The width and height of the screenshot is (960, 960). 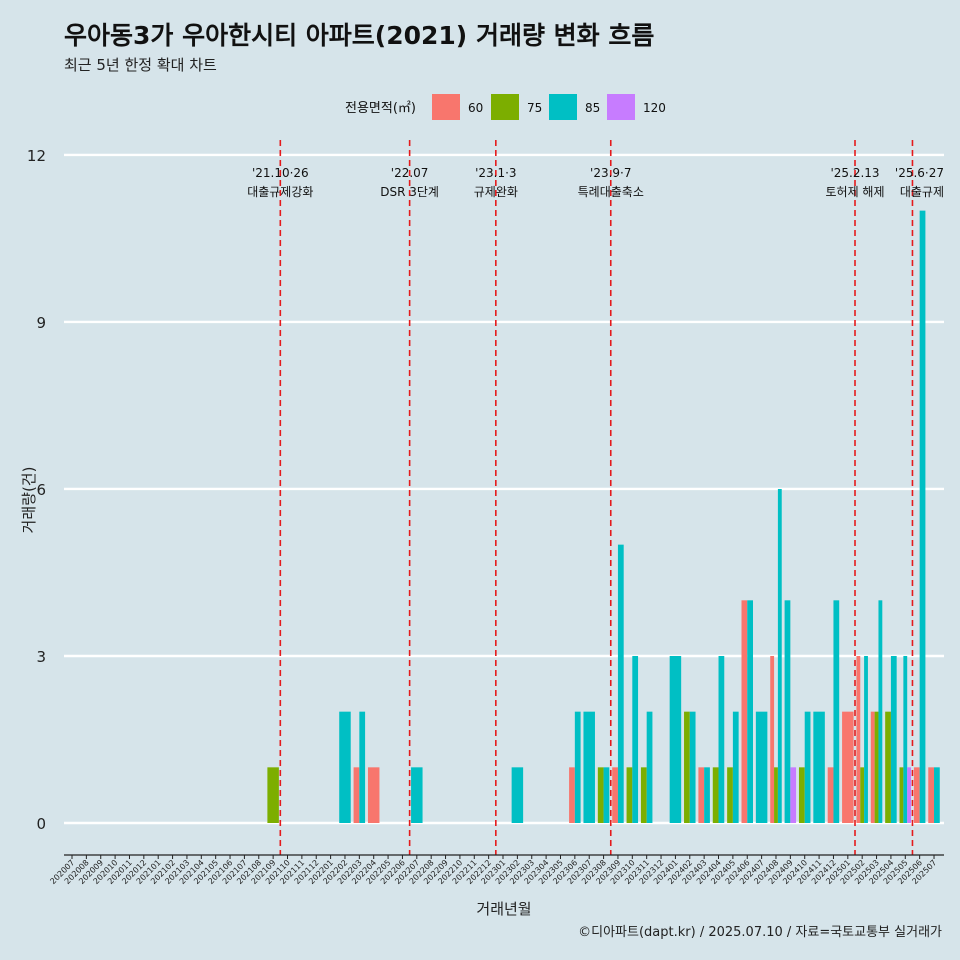 I want to click on legend: 전용면적(㎡) 60 75 85 120, so click(x=505, y=107).